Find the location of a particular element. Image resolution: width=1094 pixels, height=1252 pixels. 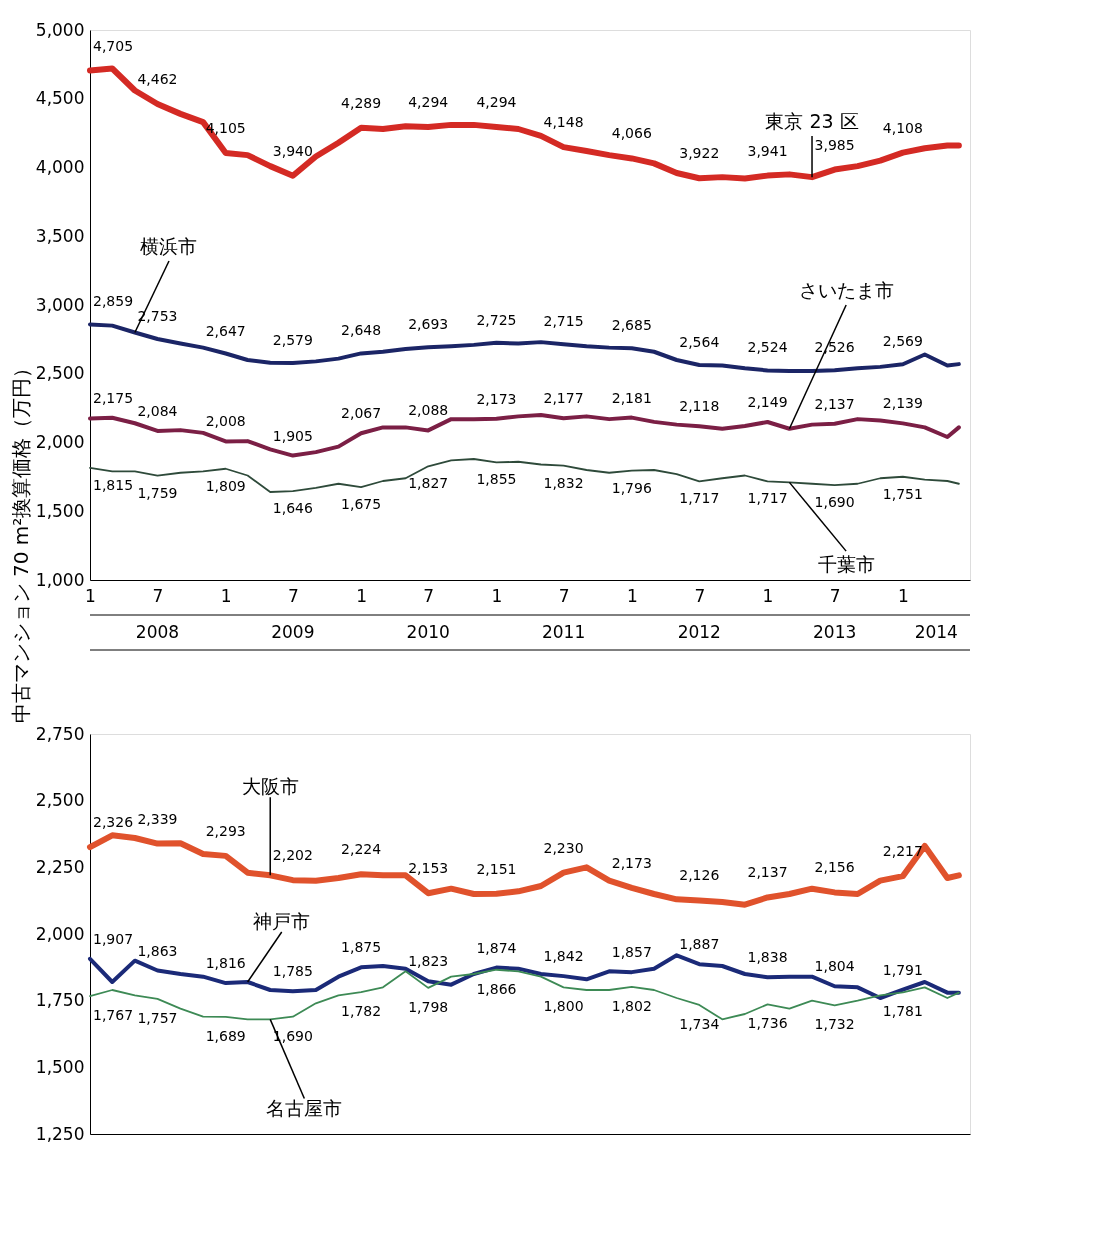

x2-tick-label: 2010 is located at coordinates (428, 631).